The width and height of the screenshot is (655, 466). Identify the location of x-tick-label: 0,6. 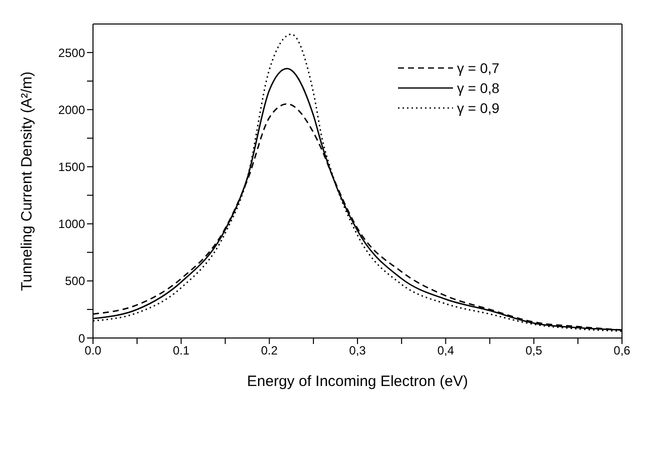
(622, 351).